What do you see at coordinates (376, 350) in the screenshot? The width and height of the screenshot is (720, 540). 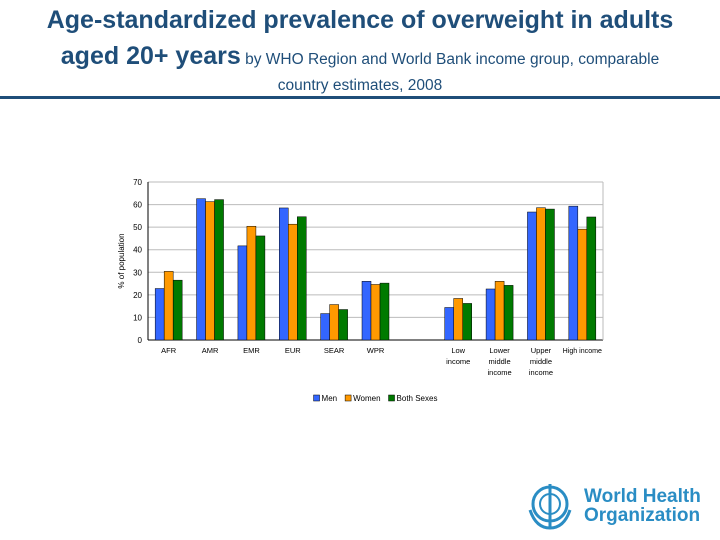 I see `x-tick-label: WPR` at bounding box center [376, 350].